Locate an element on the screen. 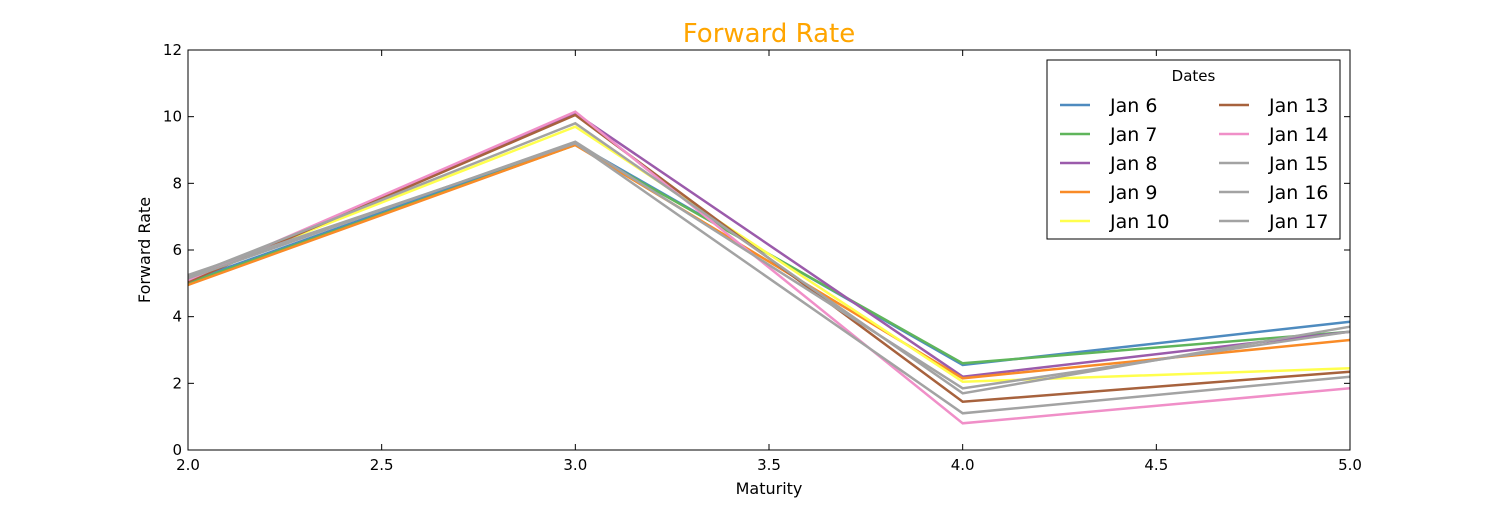 Image resolution: width=1500 pixels, height=505 pixels. legend-entry-label: Jan 10 is located at coordinates (1139, 222).